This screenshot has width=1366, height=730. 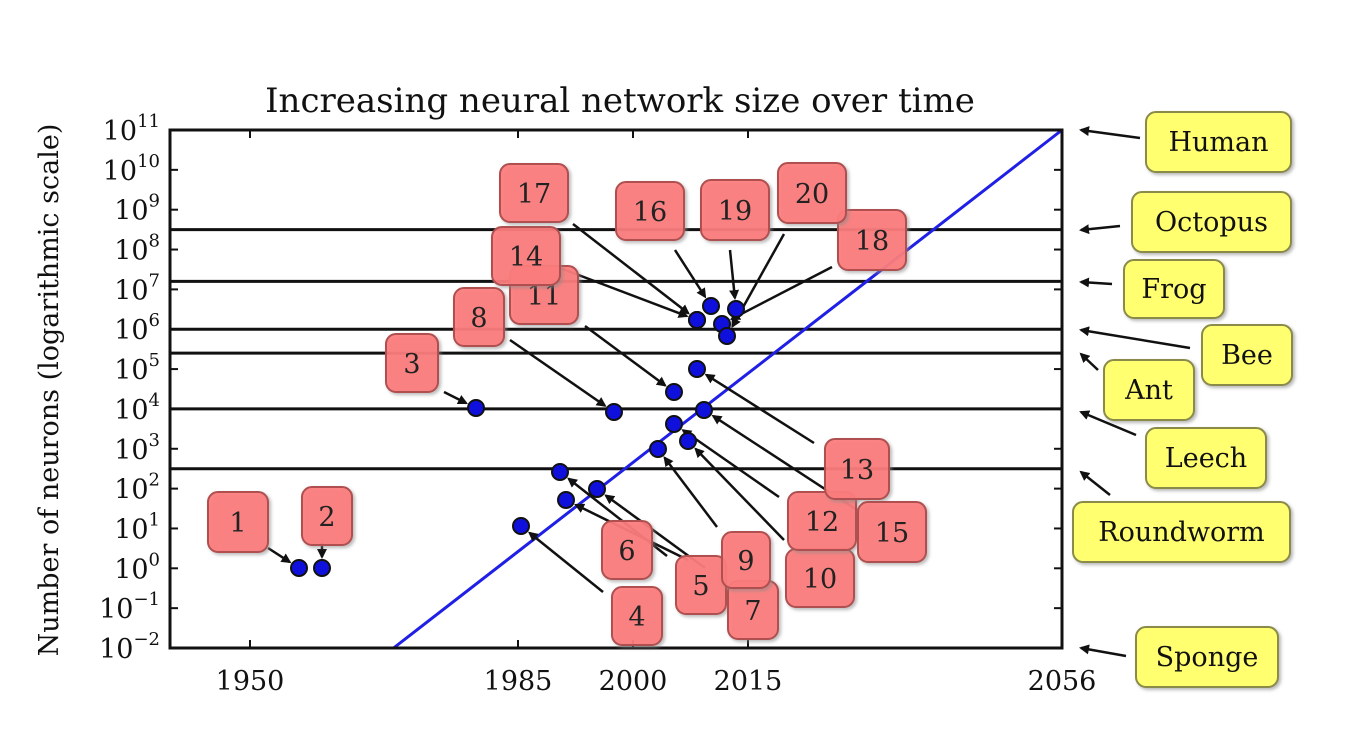 I want to click on network-label-text: 5, so click(x=700, y=586).